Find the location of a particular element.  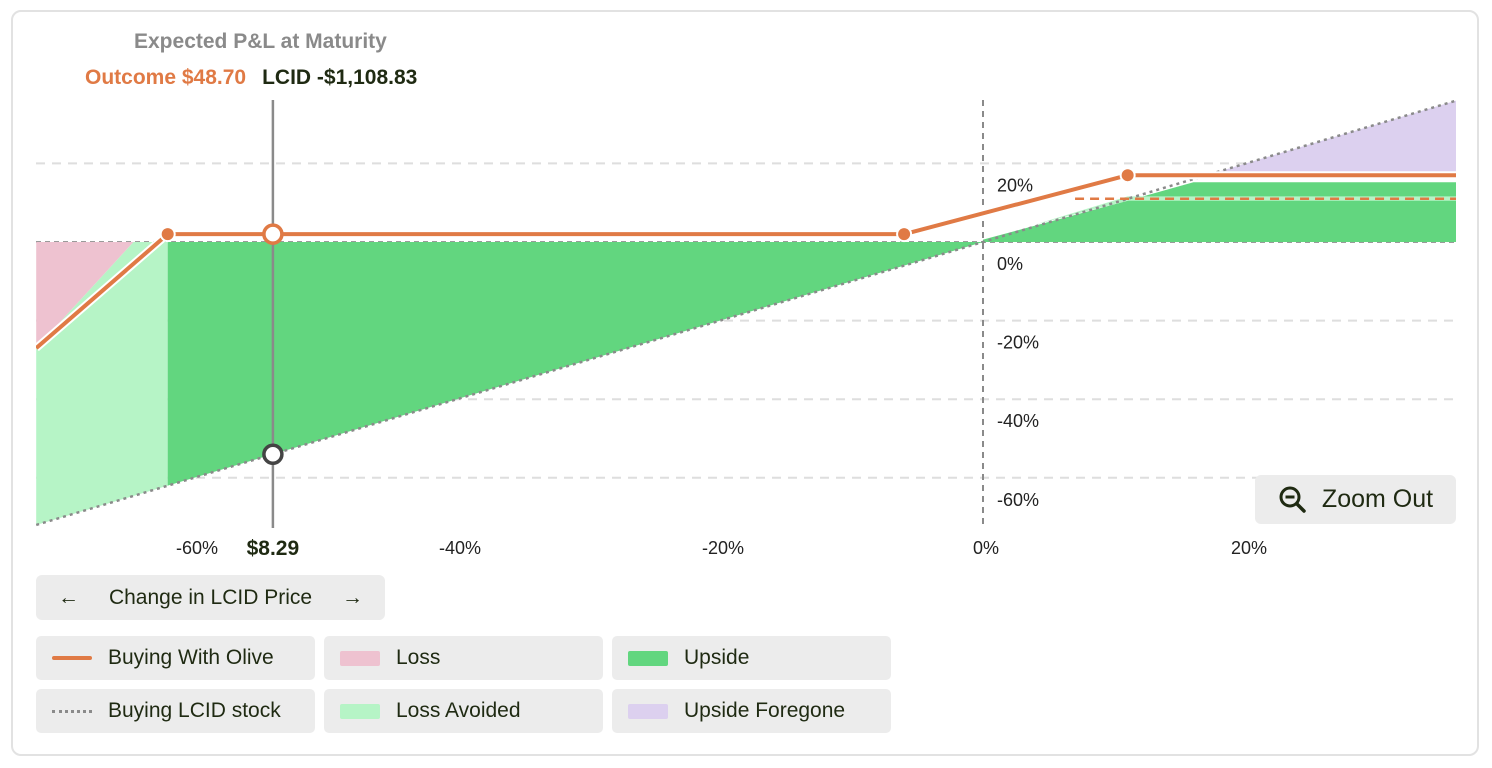

y-tick-label: 0% is located at coordinates (1010, 264).